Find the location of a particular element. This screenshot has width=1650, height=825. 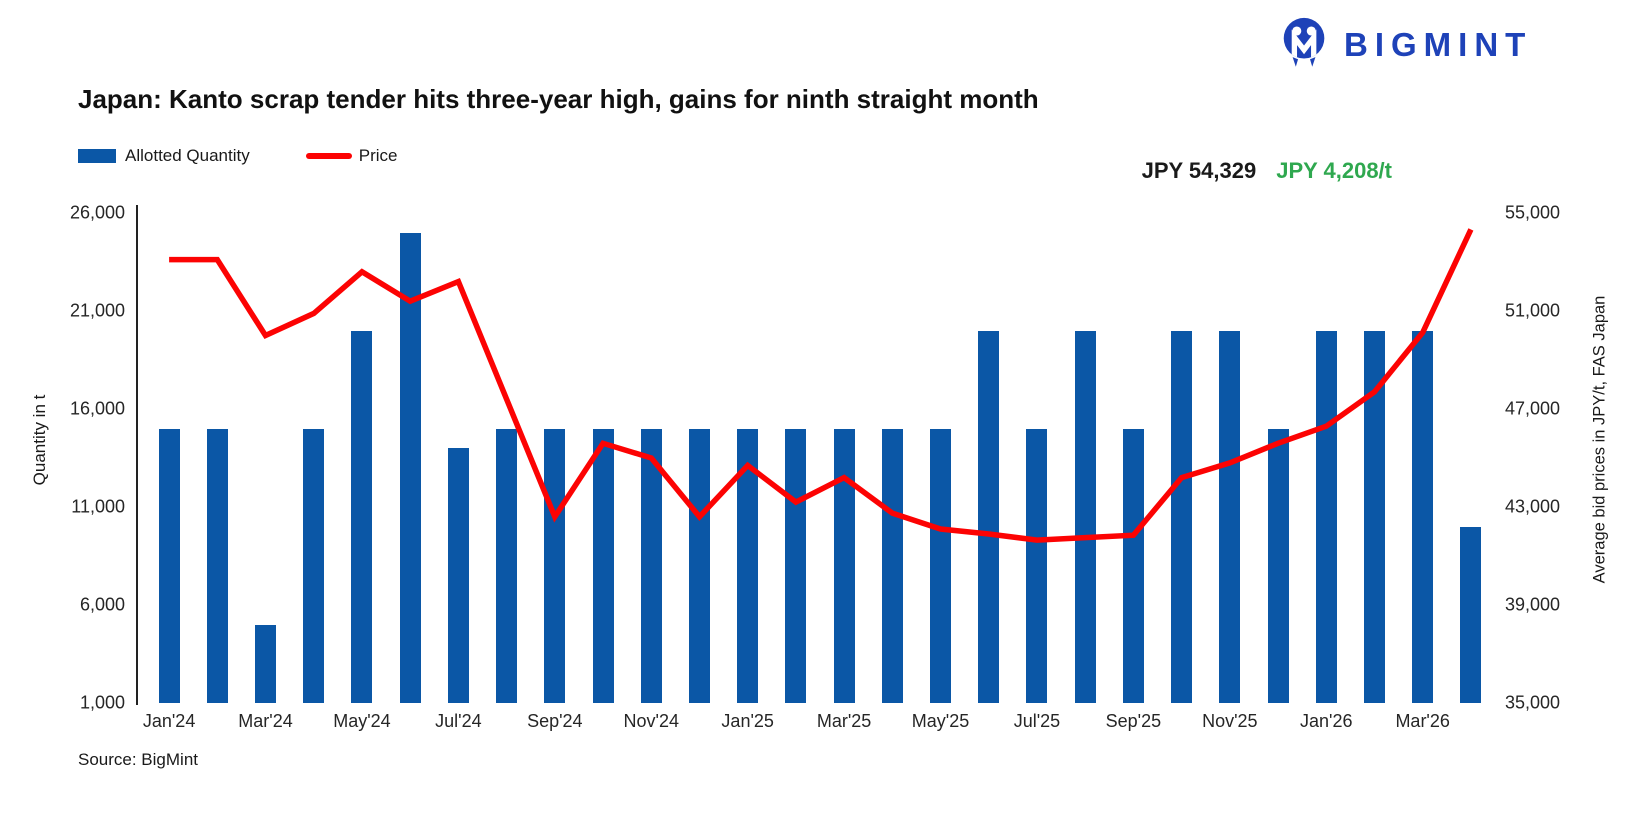

x-axis-tick: Sep'24 is located at coordinates (555, 721).